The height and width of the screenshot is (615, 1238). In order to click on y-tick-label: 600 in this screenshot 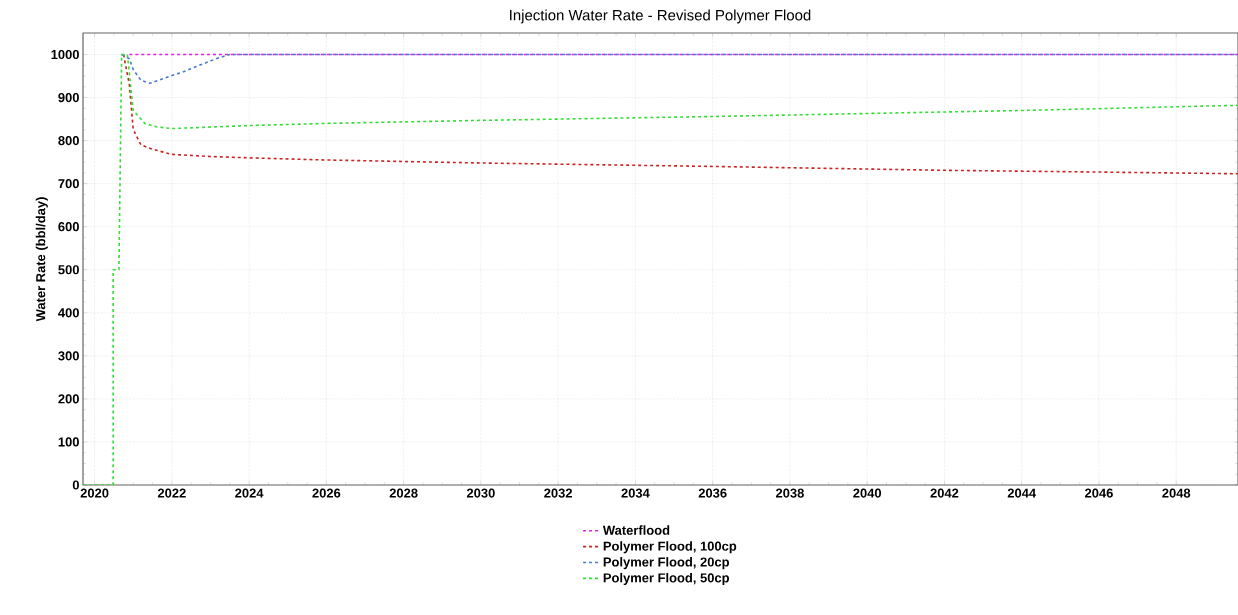, I will do `click(68, 227)`.